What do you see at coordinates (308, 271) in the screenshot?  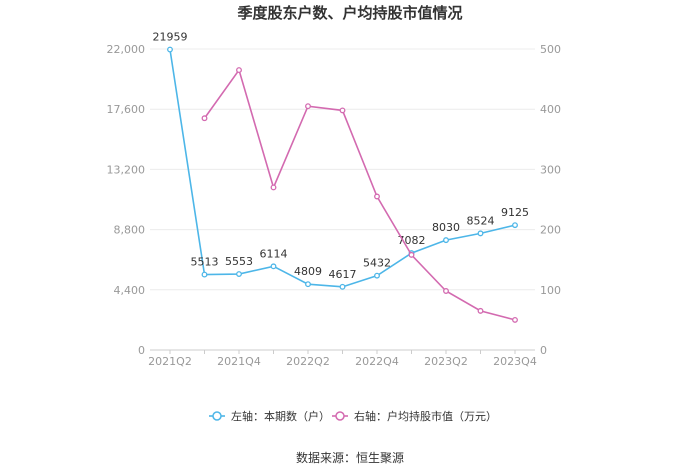 I see `data-label: 4809` at bounding box center [308, 271].